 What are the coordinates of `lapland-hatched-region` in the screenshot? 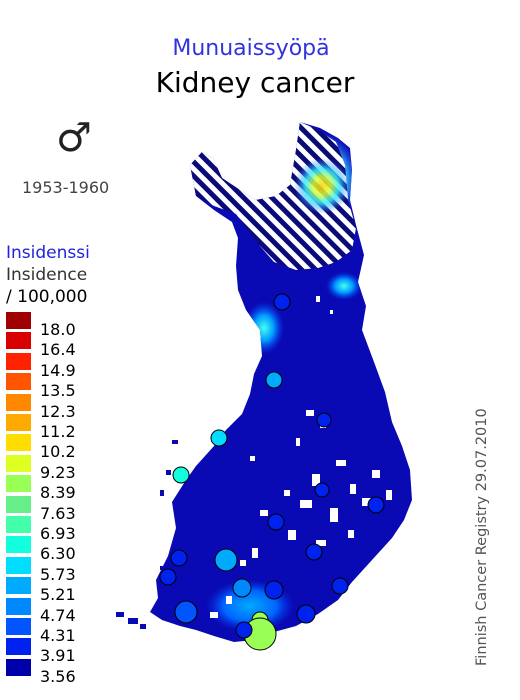 It's located at (273, 196).